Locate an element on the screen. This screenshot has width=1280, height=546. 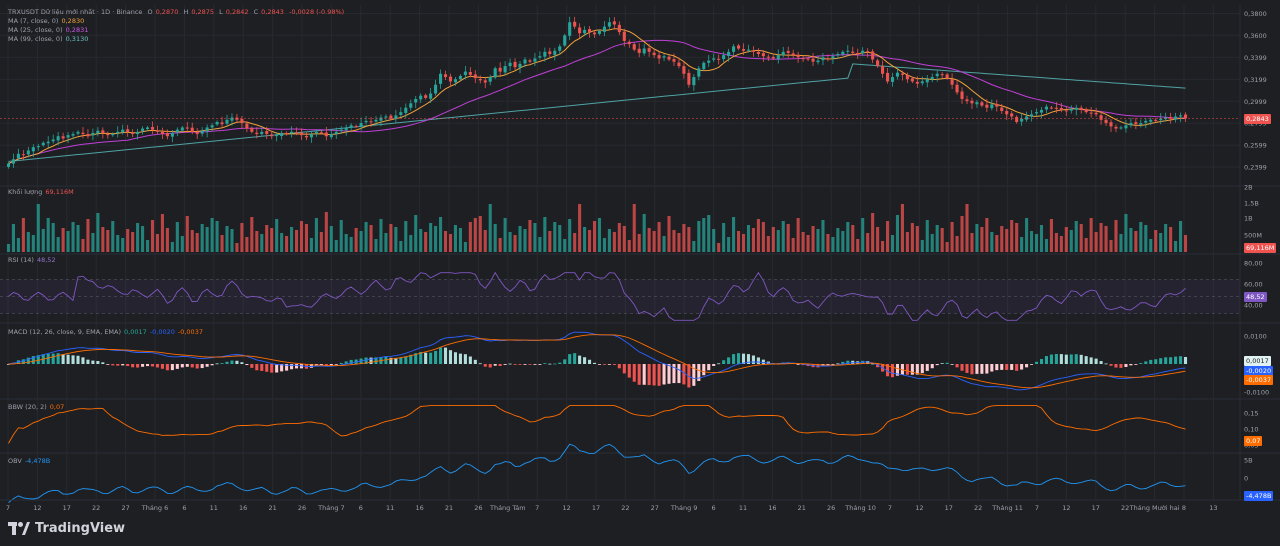
footer is located at coordinates (640, 530).